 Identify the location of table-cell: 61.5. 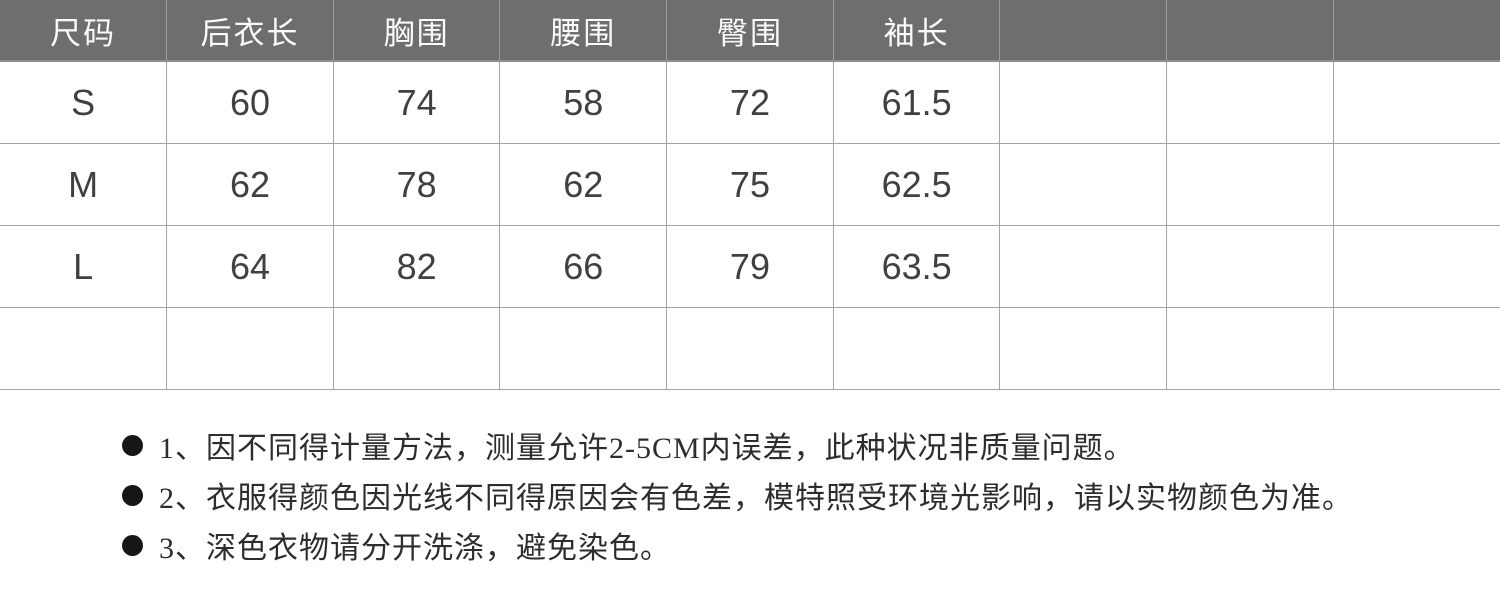
(916, 102).